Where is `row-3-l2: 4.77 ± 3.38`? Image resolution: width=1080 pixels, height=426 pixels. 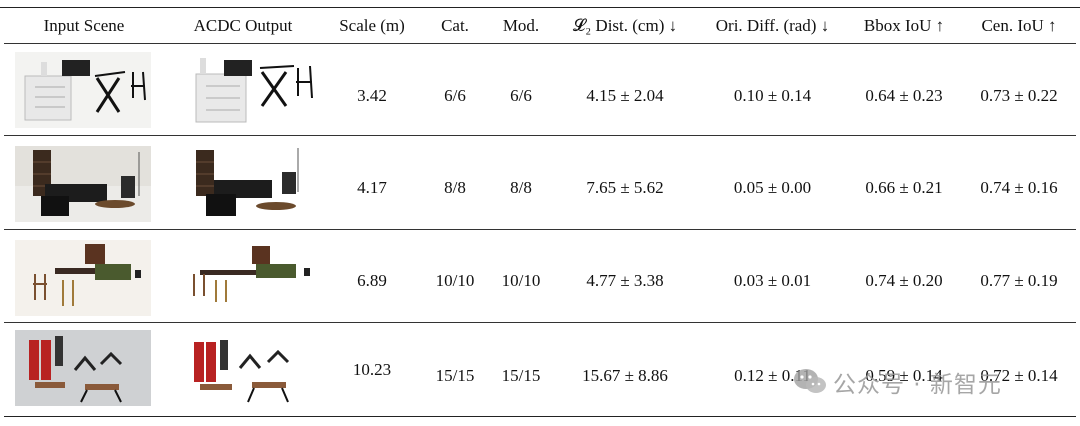
row-3-l2: 4.77 ± 3.38 is located at coordinates (625, 280).